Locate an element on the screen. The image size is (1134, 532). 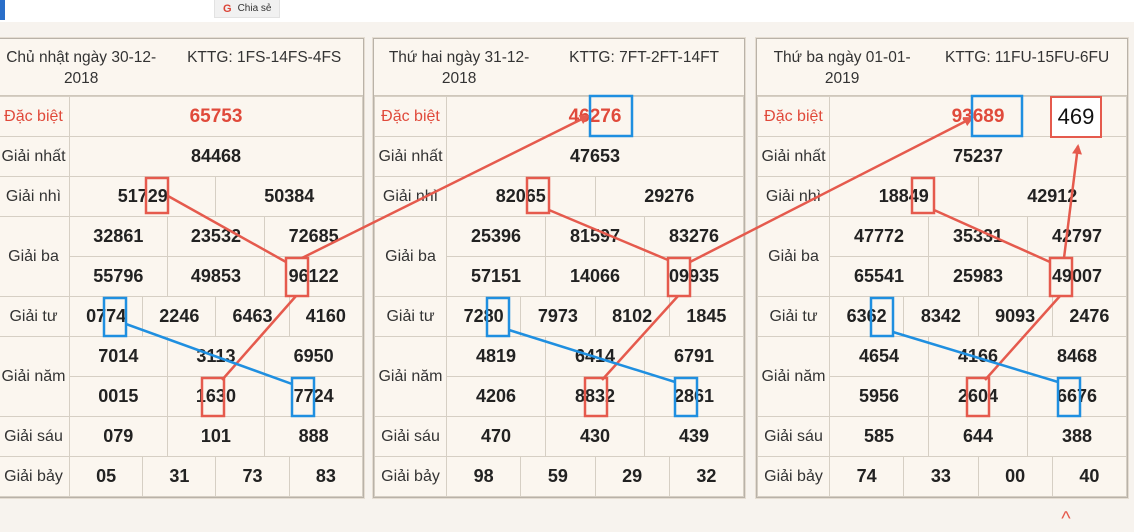
g3-value: 83276 is located at coordinates (694, 236).